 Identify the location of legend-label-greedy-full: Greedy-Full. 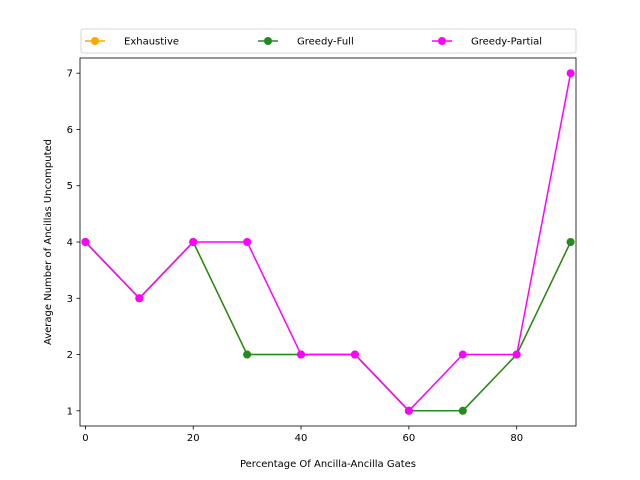
(325, 42).